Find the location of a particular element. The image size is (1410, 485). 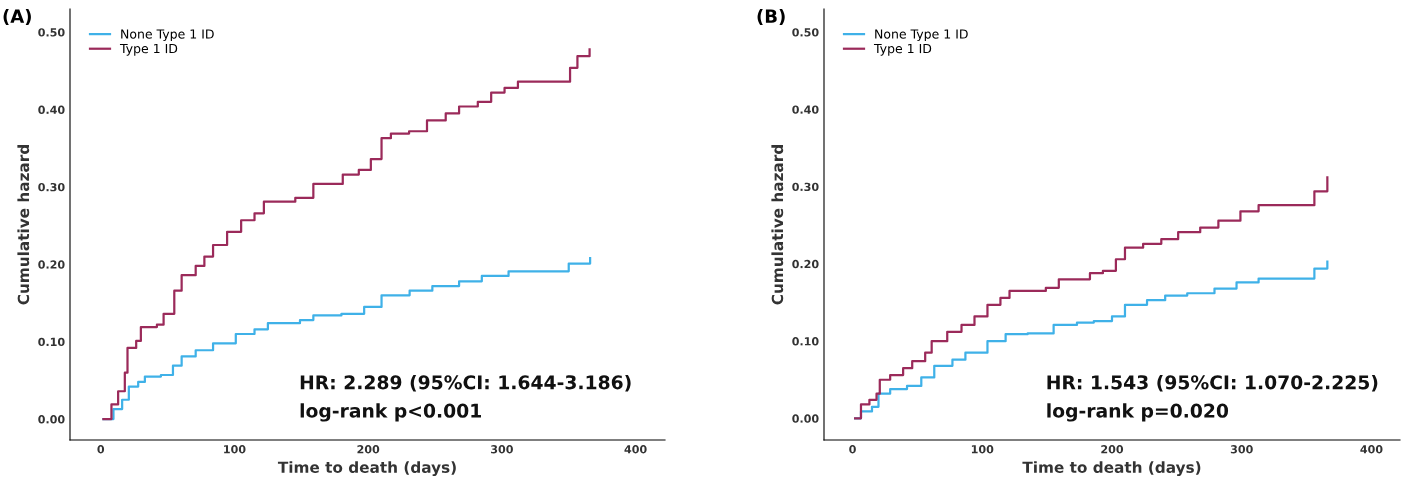

chart-title: (B) is located at coordinates (771, 17).